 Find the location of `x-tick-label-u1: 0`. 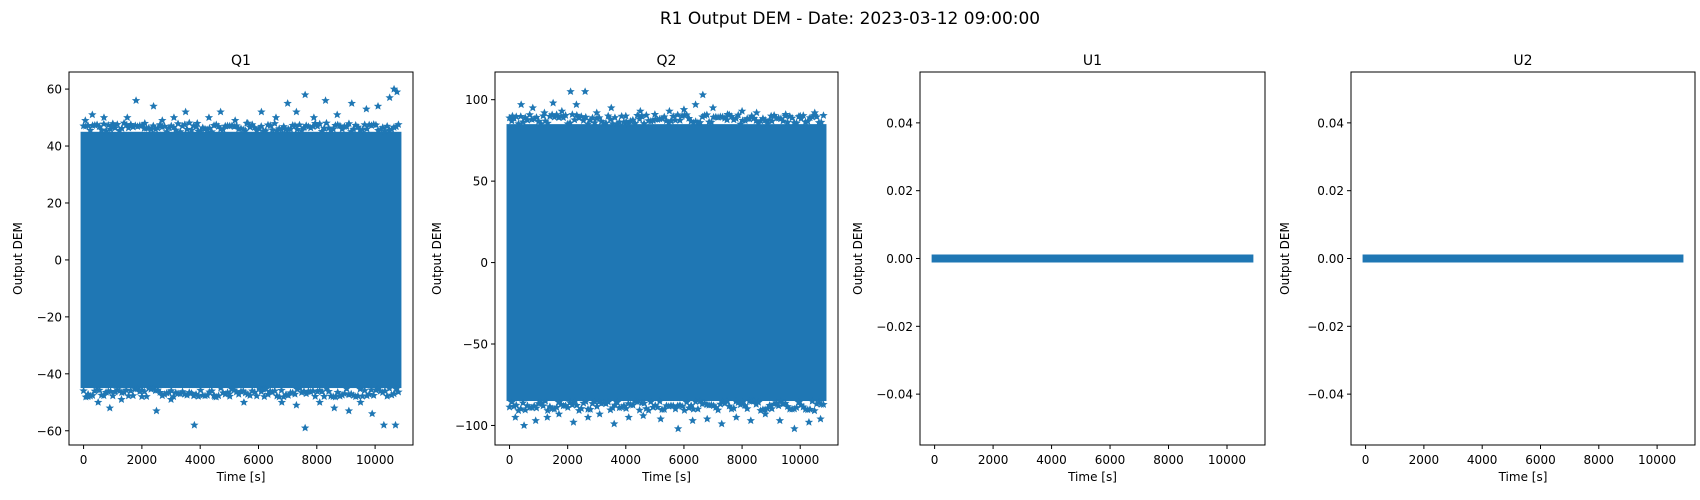

x-tick-label-u1: 0 is located at coordinates (935, 460).